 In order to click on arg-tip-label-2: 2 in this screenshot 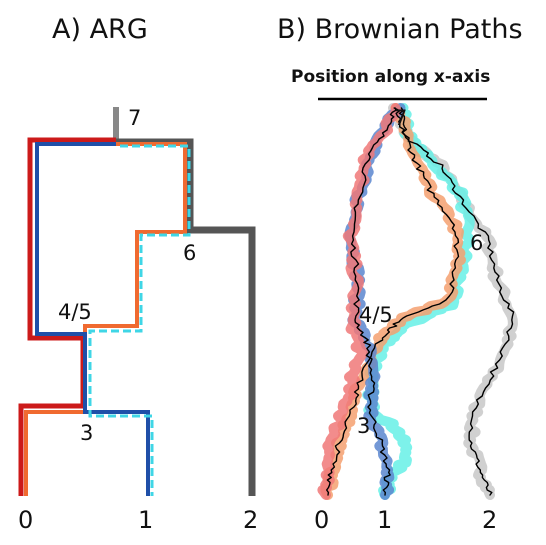, I will do `click(250, 520)`.